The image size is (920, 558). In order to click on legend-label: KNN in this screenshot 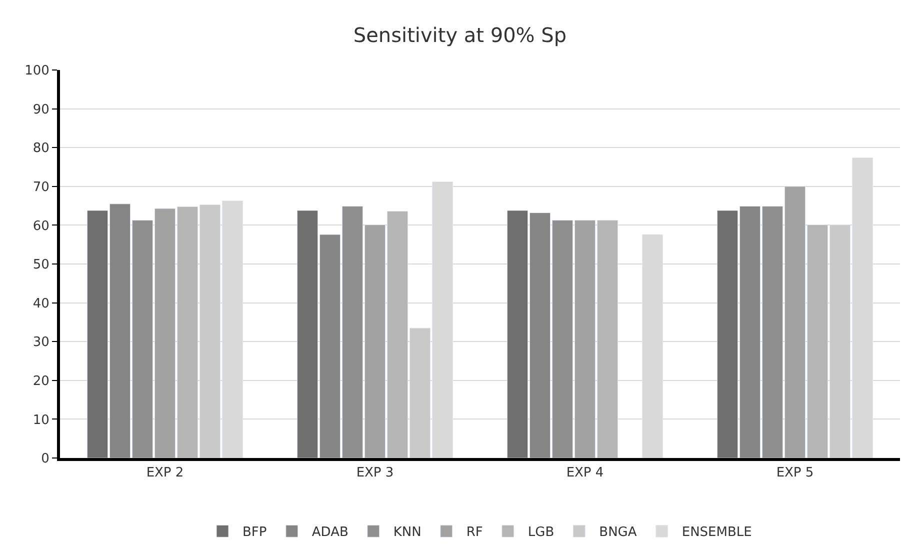, I will do `click(407, 532)`.